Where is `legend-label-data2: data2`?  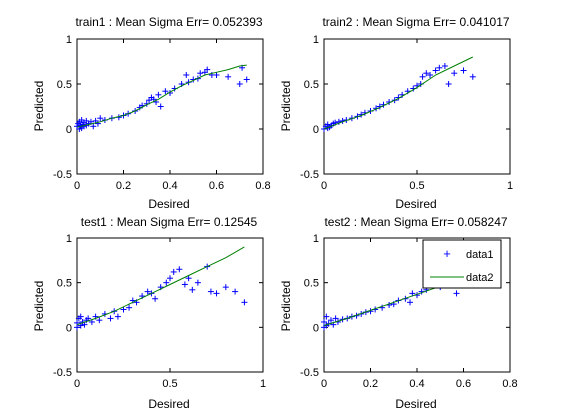 legend-label-data2: data2 is located at coordinates (480, 278).